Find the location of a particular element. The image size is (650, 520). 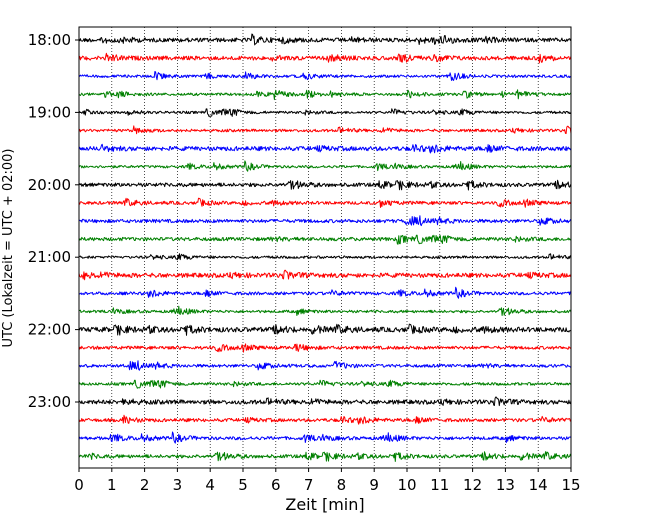

x-tick-label: 8 is located at coordinates (342, 485).